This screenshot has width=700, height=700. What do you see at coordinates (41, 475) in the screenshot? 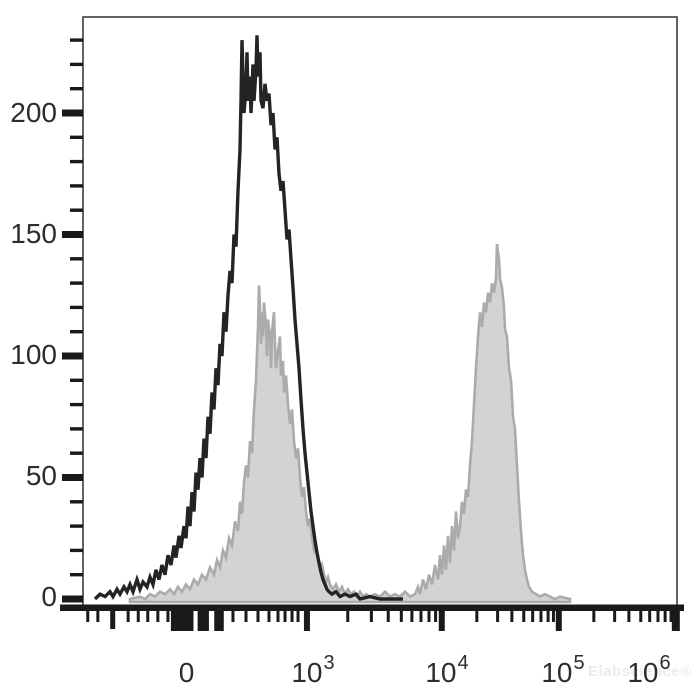
I see `y-axis-tick-label: 50` at bounding box center [41, 475].